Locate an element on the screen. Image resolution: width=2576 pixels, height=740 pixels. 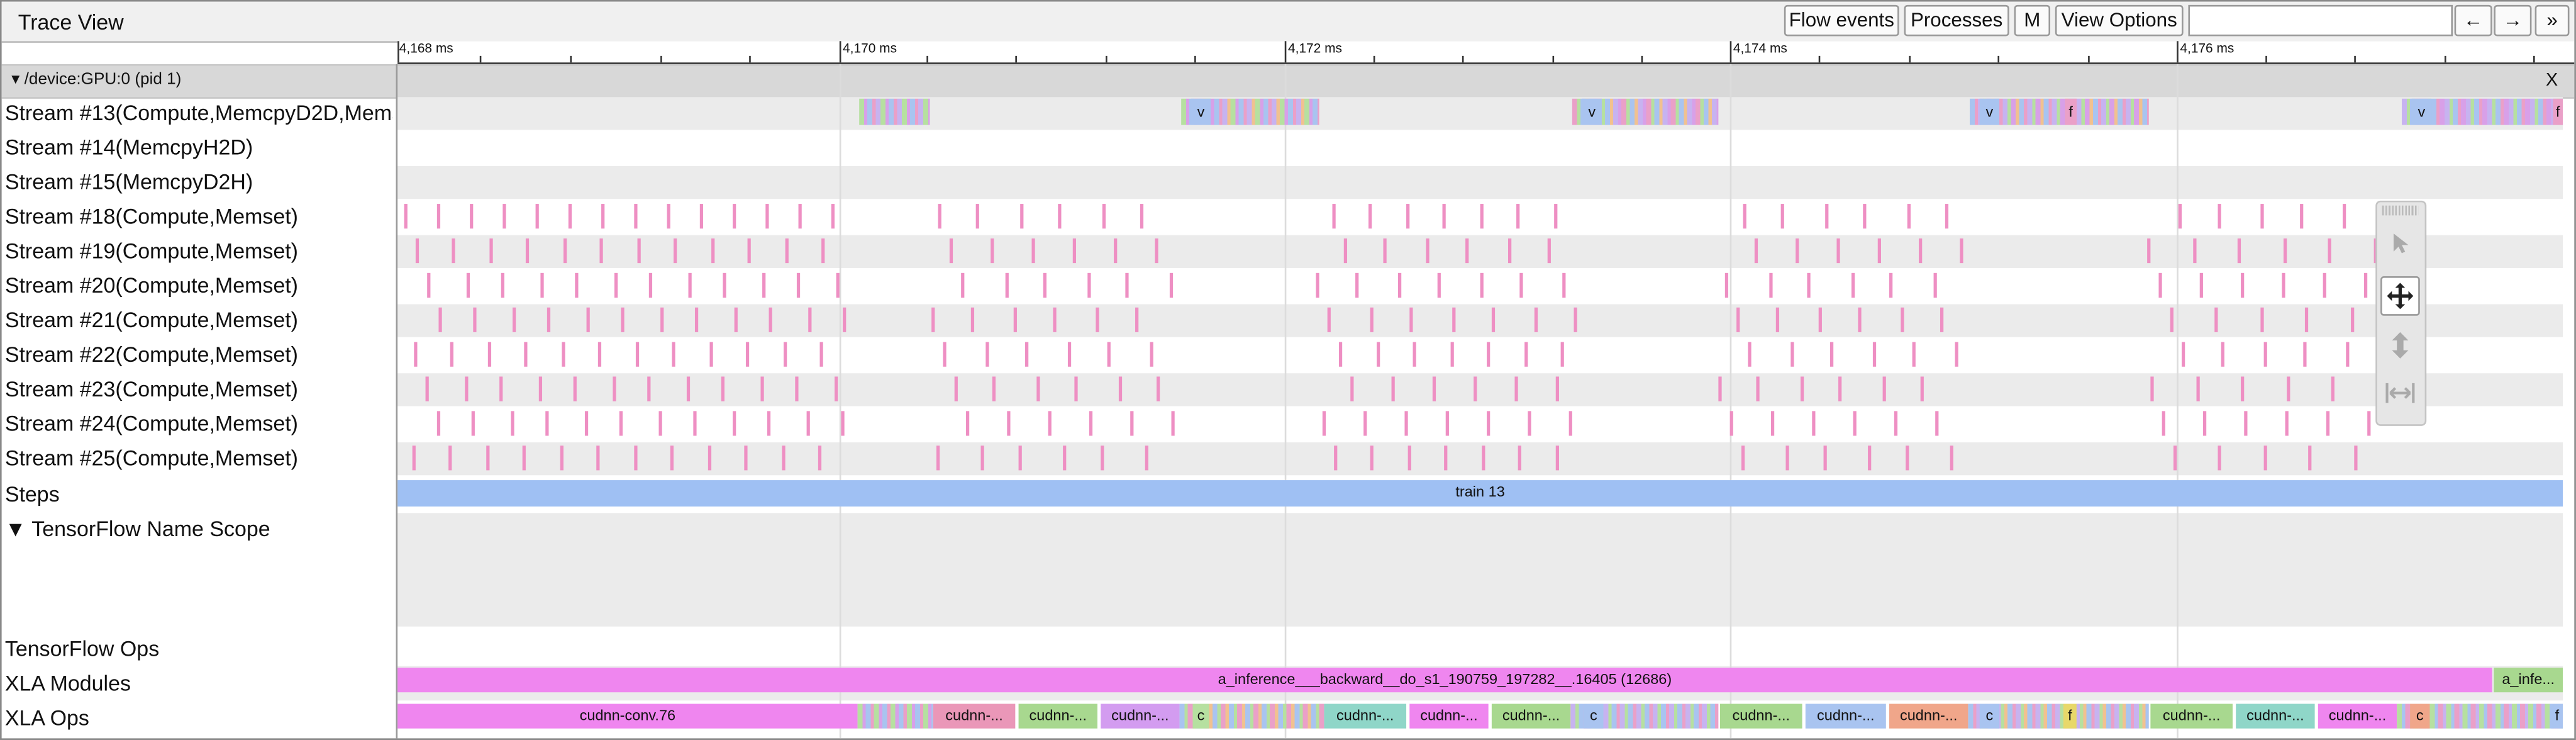
drag-handle is located at coordinates (2400, 210).